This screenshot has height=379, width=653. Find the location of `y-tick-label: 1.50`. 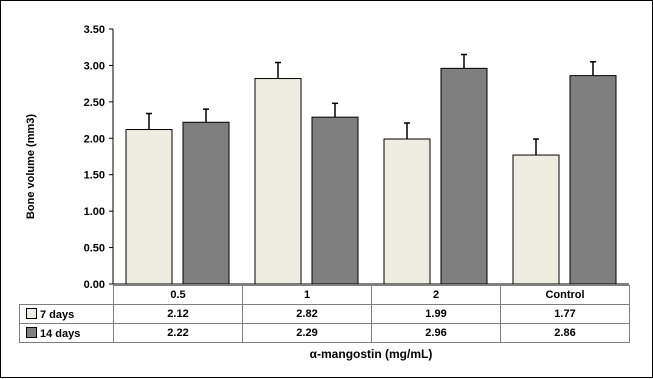

y-tick-label: 1.50 is located at coordinates (94, 176).